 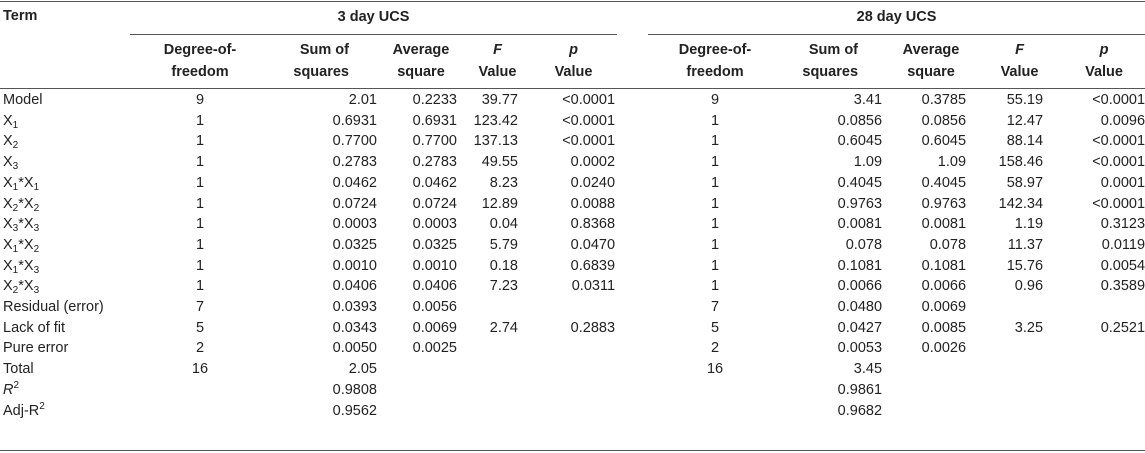 What do you see at coordinates (572, 390) in the screenshot?
I see `table-row: R2 0.9808 0.9861` at bounding box center [572, 390].